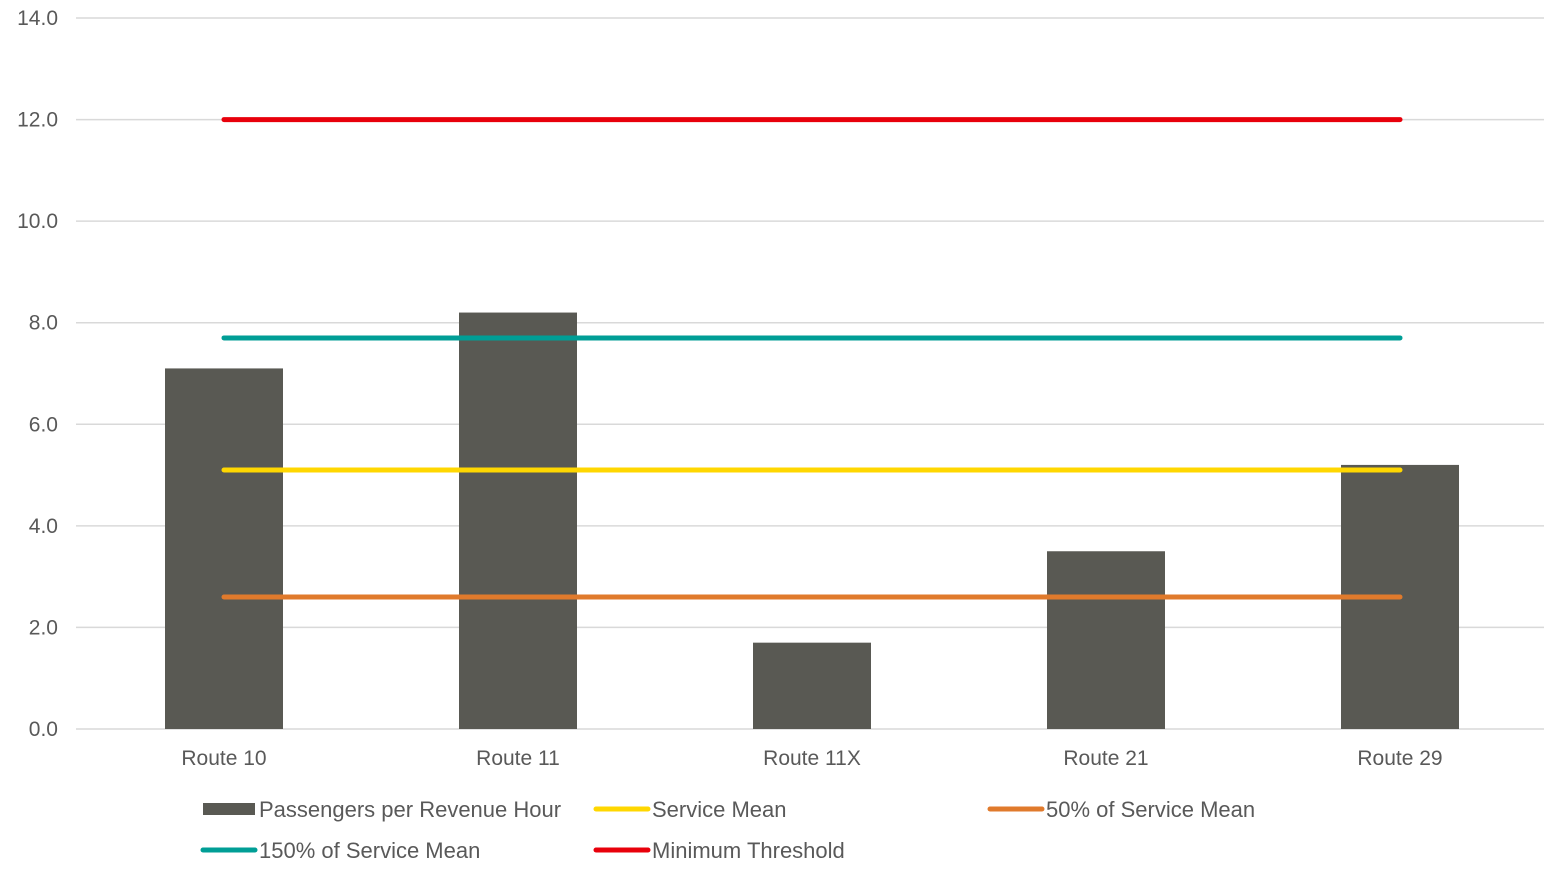 This screenshot has width=1544, height=870. I want to click on legend-label: 50% of Service Mean, so click(1150, 809).